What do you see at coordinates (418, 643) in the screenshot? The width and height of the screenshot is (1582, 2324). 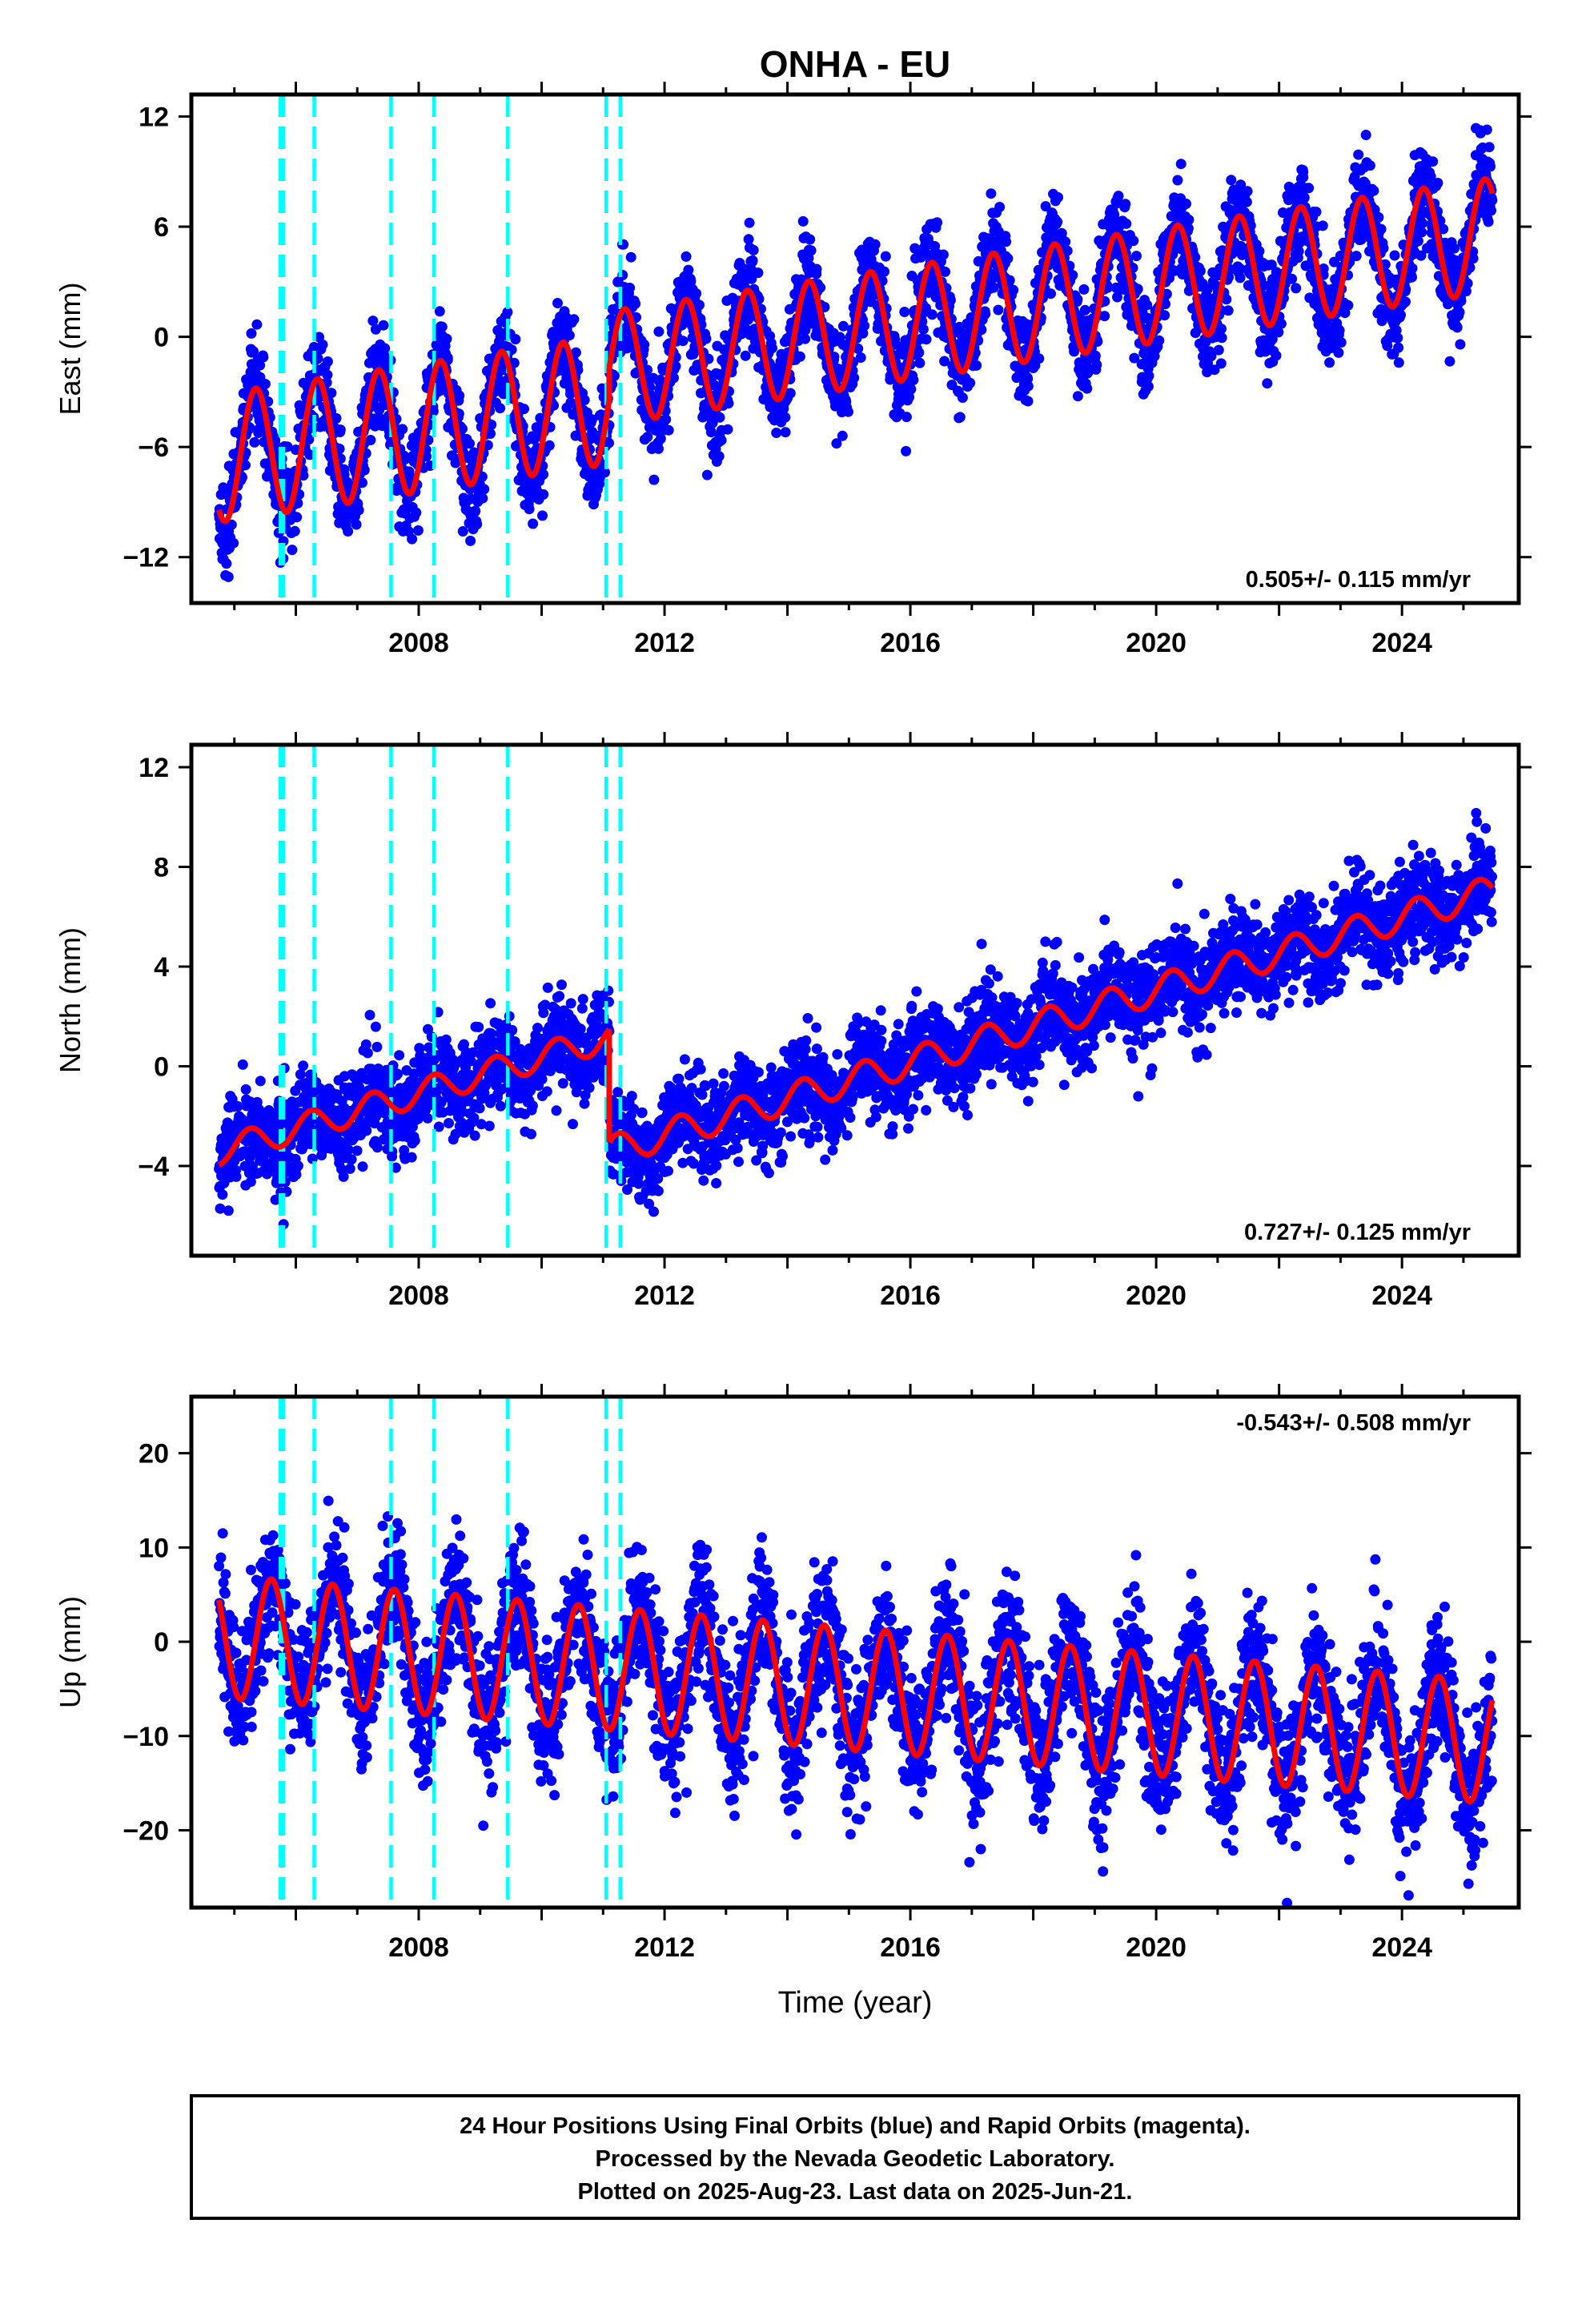 I see `x-tick-label: 2008` at bounding box center [418, 643].